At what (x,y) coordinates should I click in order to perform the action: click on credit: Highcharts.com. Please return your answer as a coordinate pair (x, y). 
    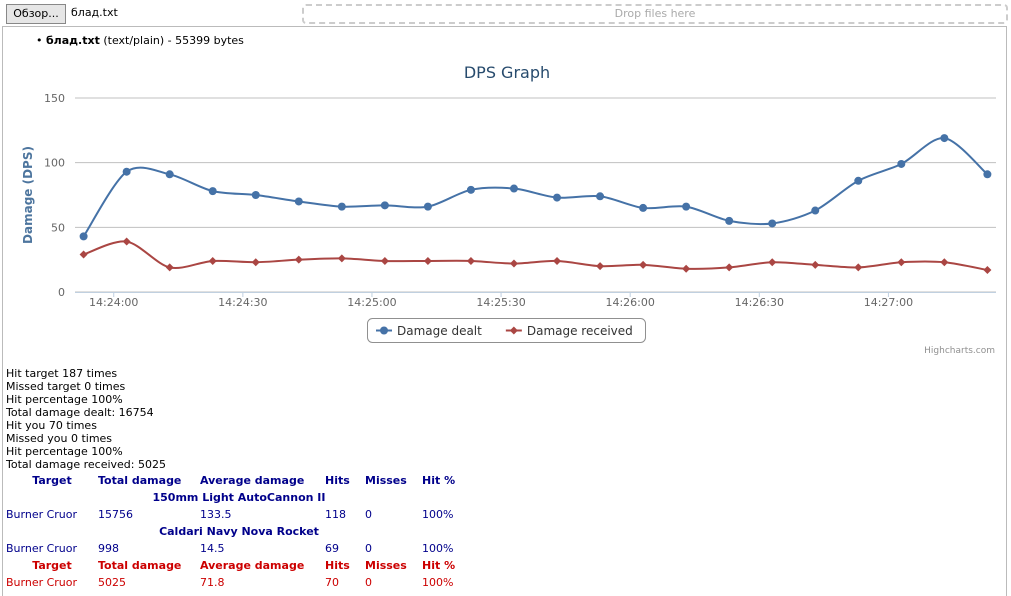
    Looking at the image, I should click on (959, 351).